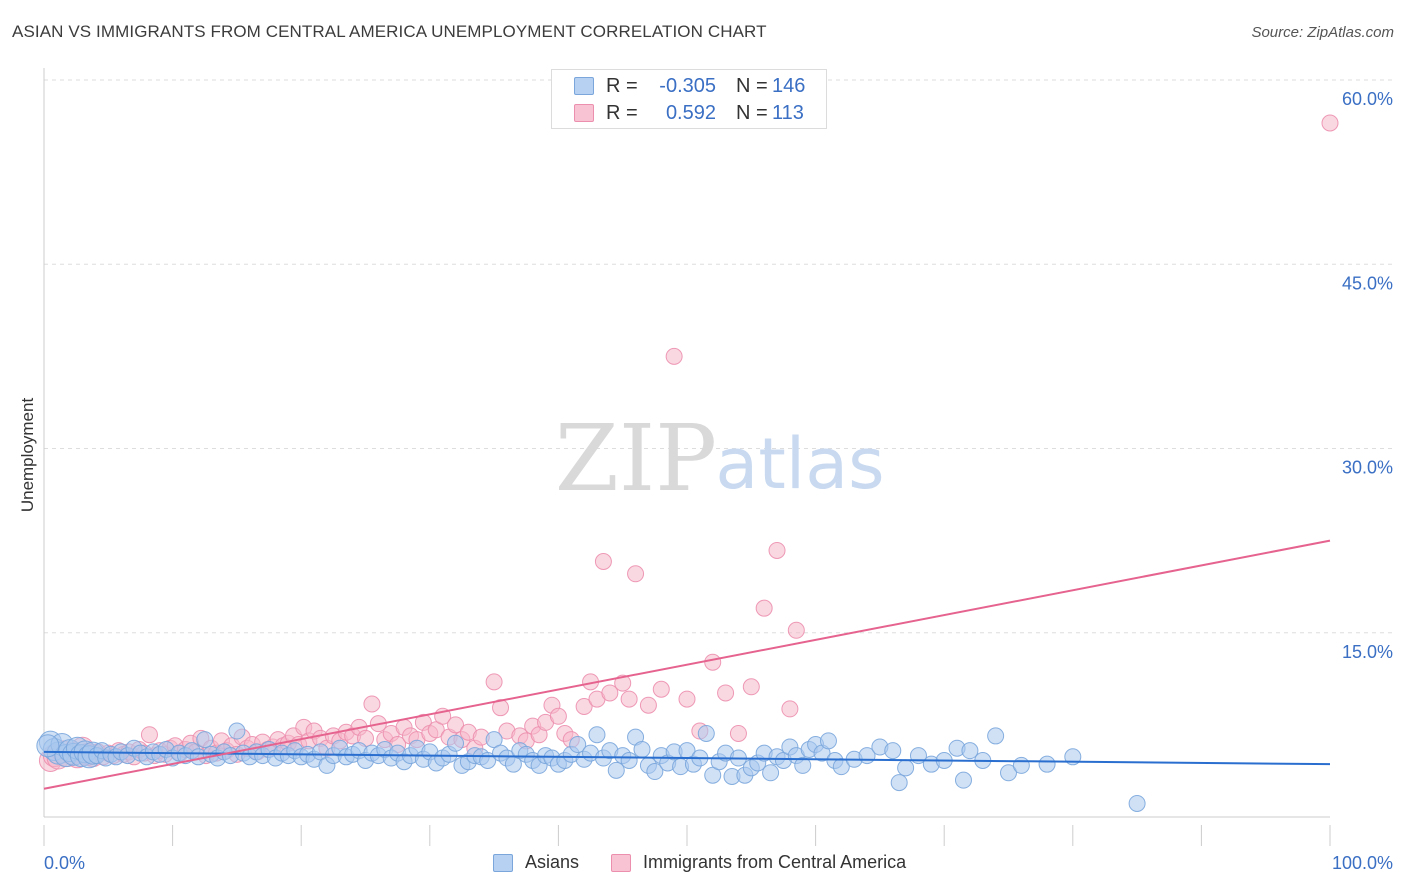  What do you see at coordinates (690, 112) in the screenshot?
I see `legend-r-value: 0.592` at bounding box center [690, 112].